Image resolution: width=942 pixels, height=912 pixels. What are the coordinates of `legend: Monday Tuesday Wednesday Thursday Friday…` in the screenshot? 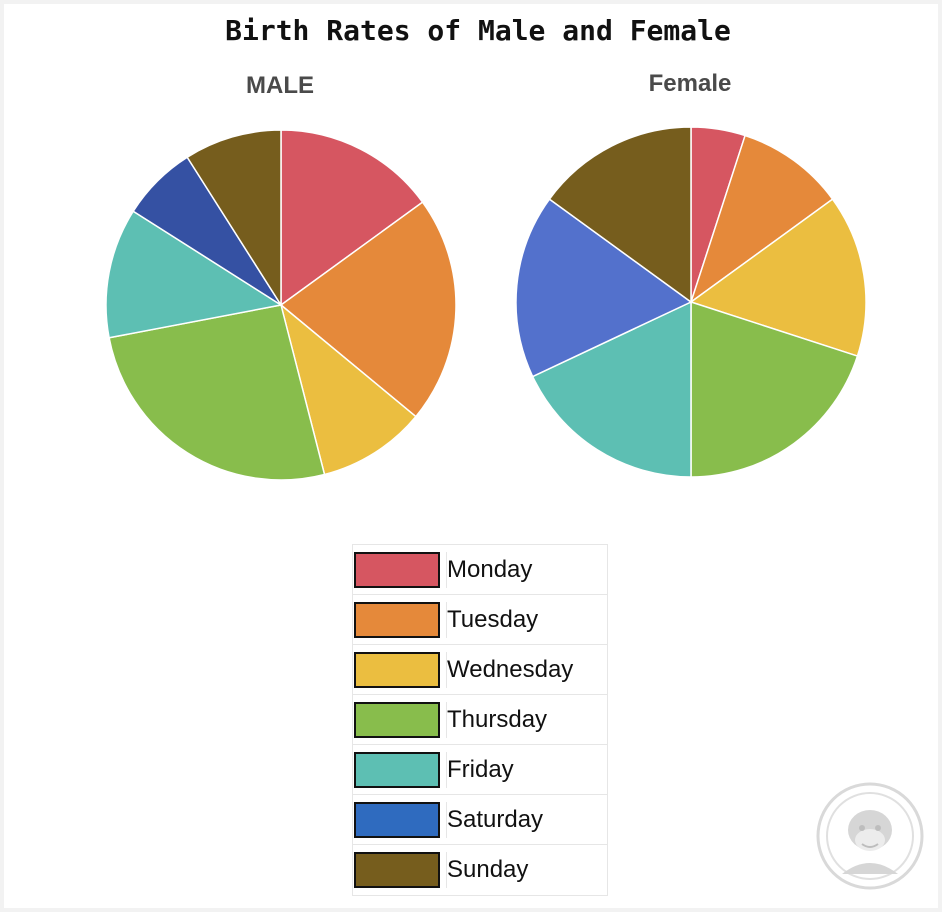 It's located at (480, 720).